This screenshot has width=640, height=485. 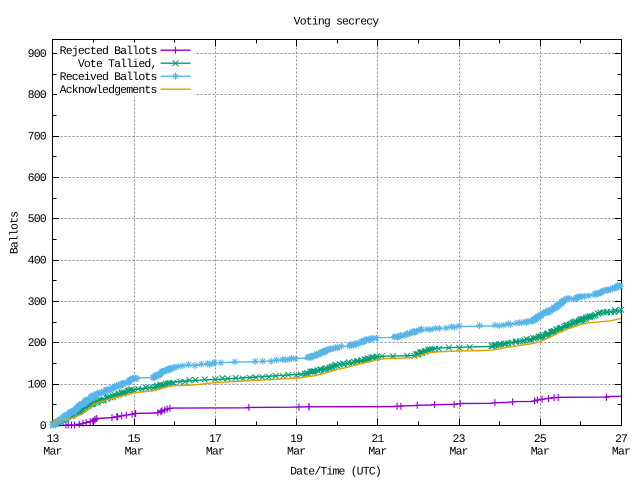 What do you see at coordinates (37, 95) in the screenshot?
I see `svg-text: 800` at bounding box center [37, 95].